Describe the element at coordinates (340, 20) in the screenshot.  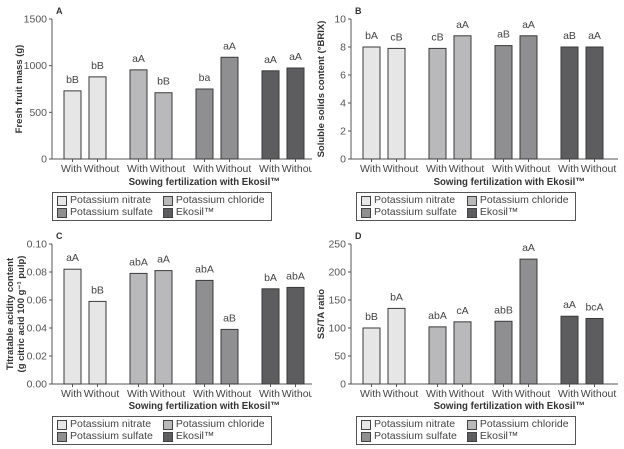
I see `y-tick-label: 10` at that location.